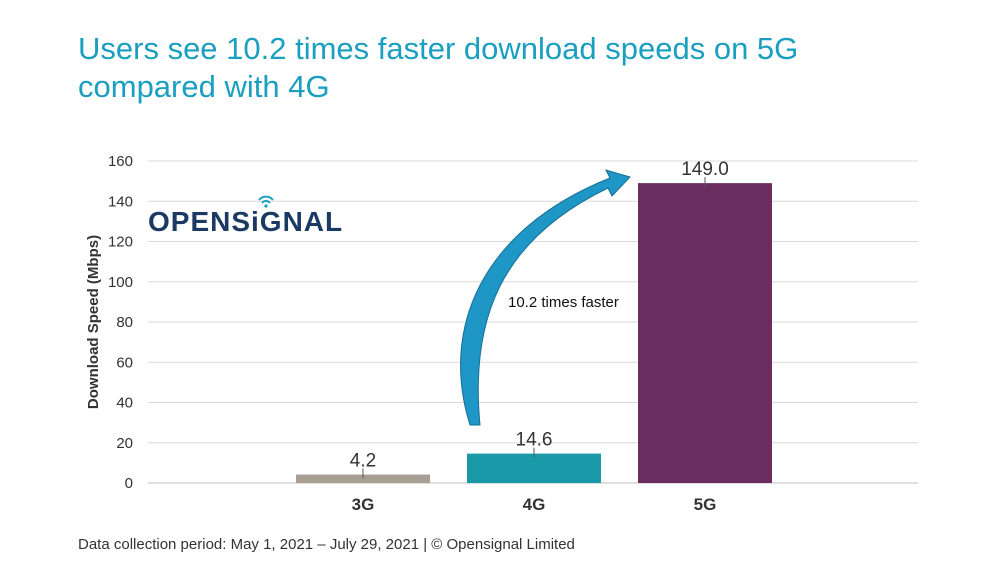 This screenshot has height=563, width=1000. What do you see at coordinates (705, 169) in the screenshot?
I see `data-label: 149.0` at bounding box center [705, 169].